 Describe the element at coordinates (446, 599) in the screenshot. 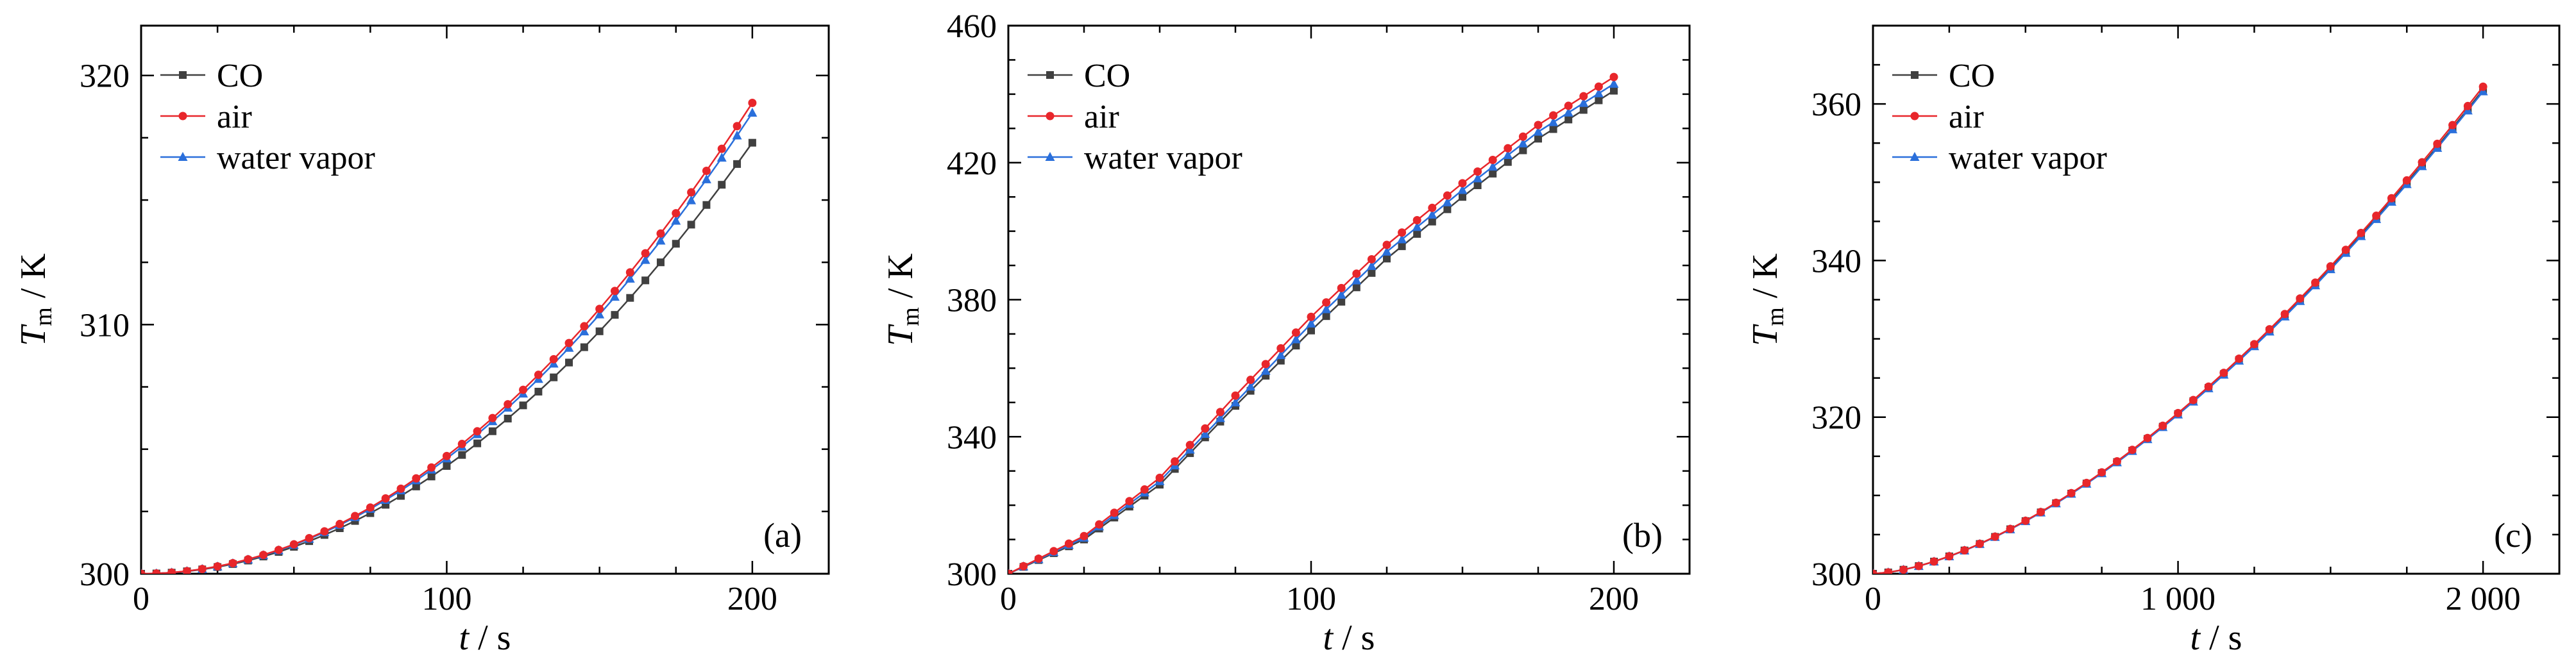

I see `x-tick-label: 100` at that location.